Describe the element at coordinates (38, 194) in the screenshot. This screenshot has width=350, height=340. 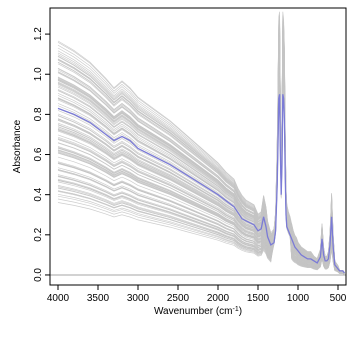
I see `y-tick-label: 0.4` at that location.